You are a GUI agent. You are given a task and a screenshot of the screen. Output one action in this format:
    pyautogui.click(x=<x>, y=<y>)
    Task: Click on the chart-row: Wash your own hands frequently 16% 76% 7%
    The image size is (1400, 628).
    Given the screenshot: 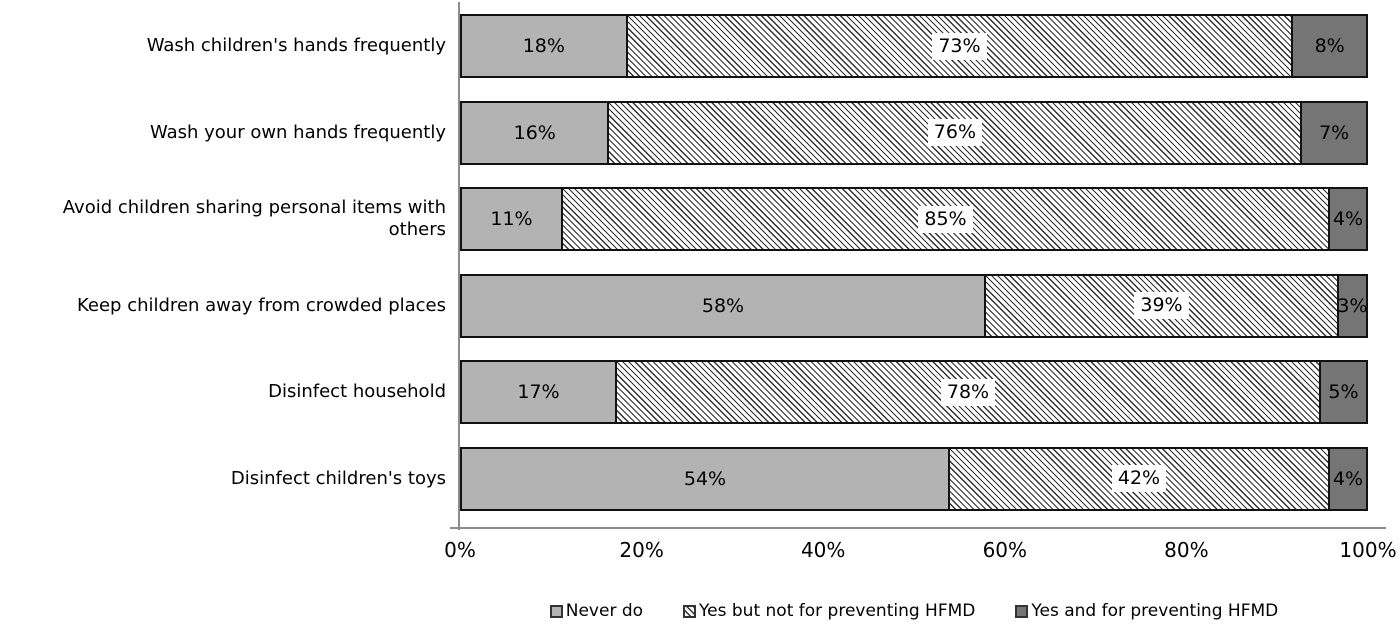 What is the action you would take?
    pyautogui.click(x=684, y=133)
    